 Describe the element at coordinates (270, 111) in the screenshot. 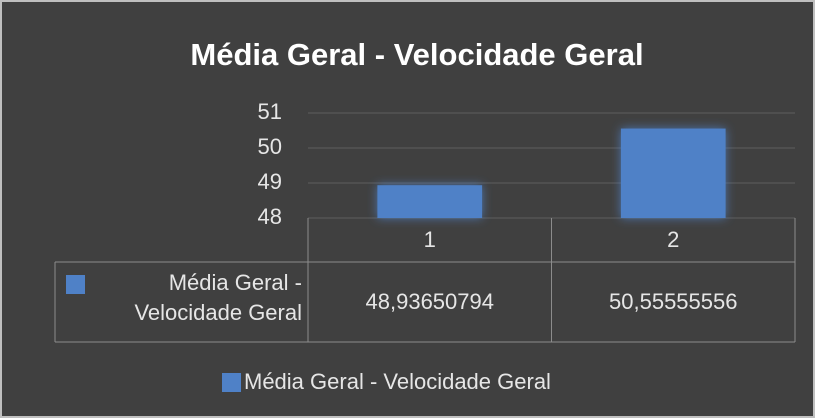

I see `y-tick-label: 51` at that location.